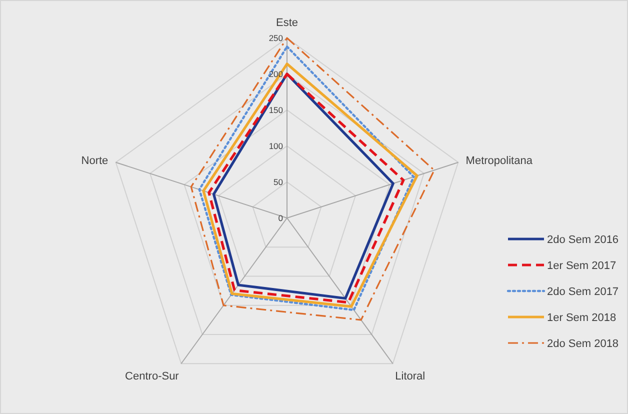  What do you see at coordinates (500, 160) in the screenshot?
I see `spoke-label: Metropolitana` at bounding box center [500, 160].